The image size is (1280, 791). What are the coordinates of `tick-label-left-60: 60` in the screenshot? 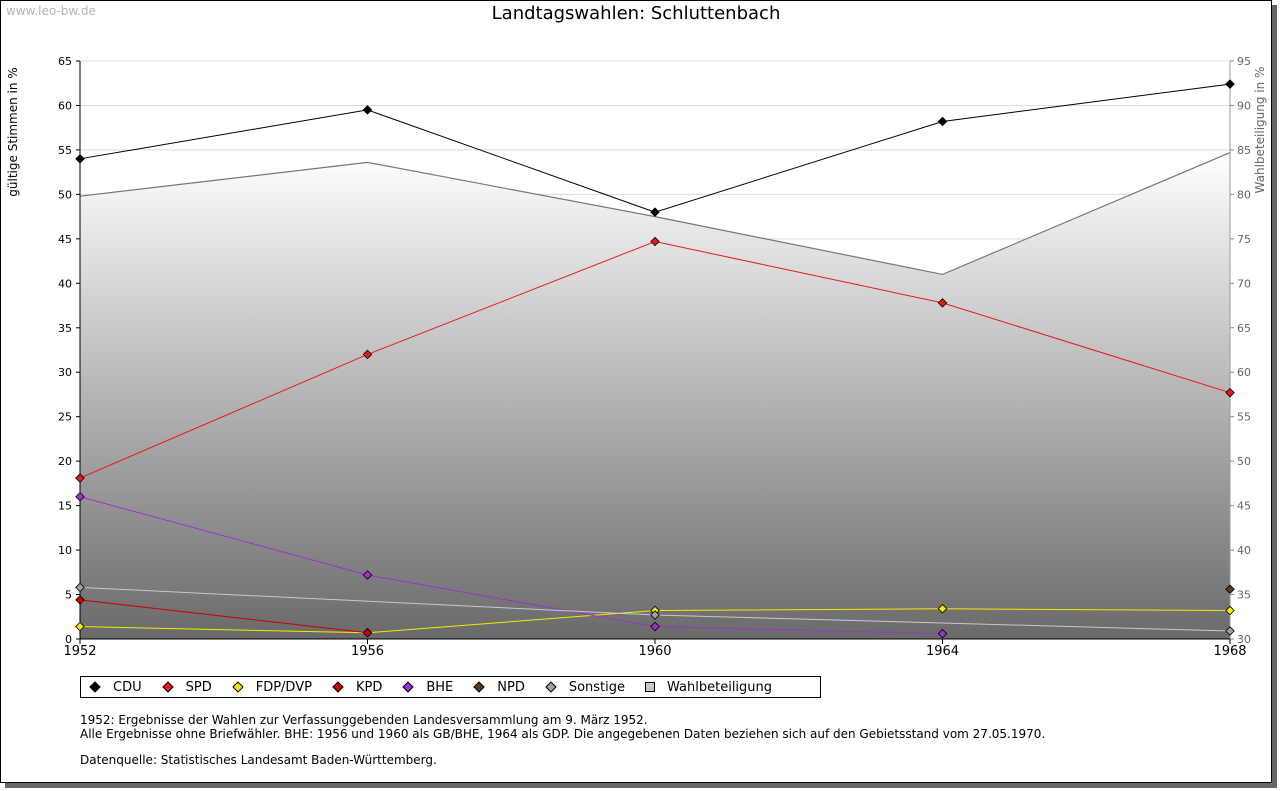 It's located at (65, 105).